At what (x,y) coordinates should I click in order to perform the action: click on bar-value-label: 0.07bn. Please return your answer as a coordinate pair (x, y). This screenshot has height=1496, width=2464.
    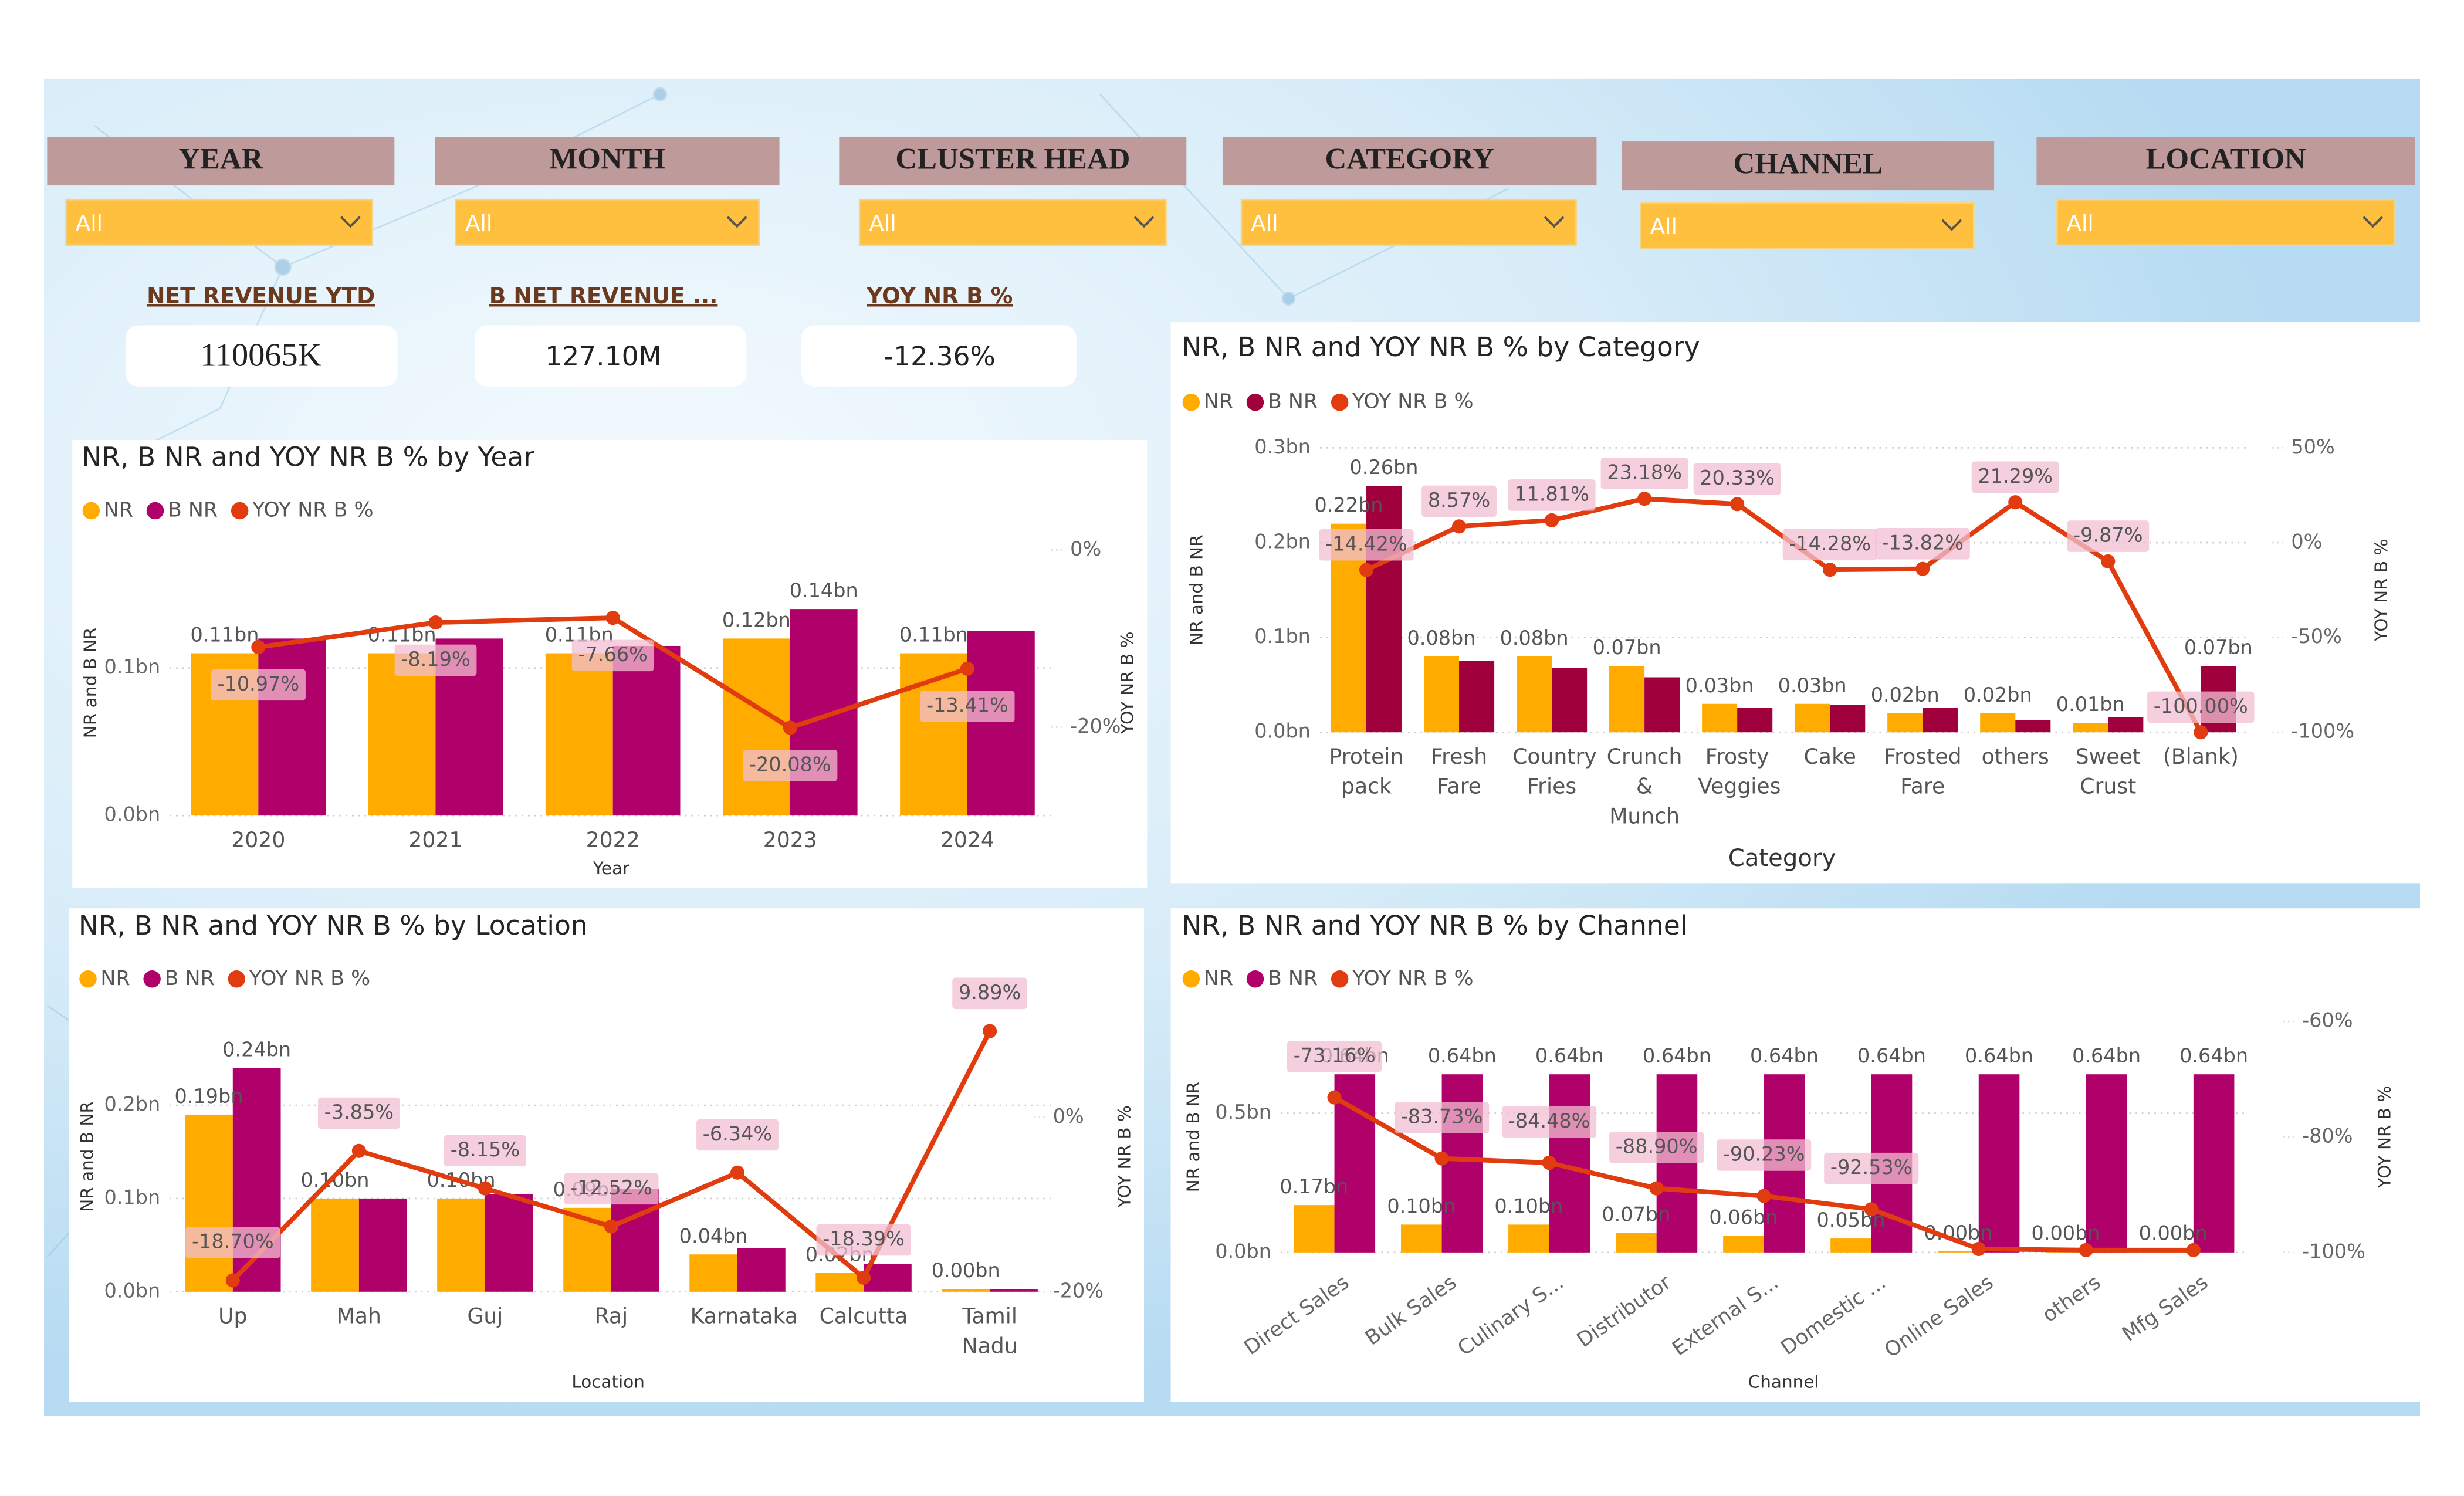
    Looking at the image, I should click on (1627, 647).